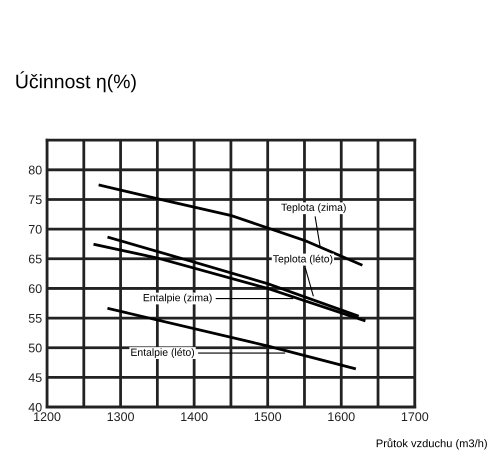 Image resolution: width=495 pixels, height=461 pixels. What do you see at coordinates (415, 417) in the screenshot?
I see `x-tick-label: 1700` at bounding box center [415, 417].